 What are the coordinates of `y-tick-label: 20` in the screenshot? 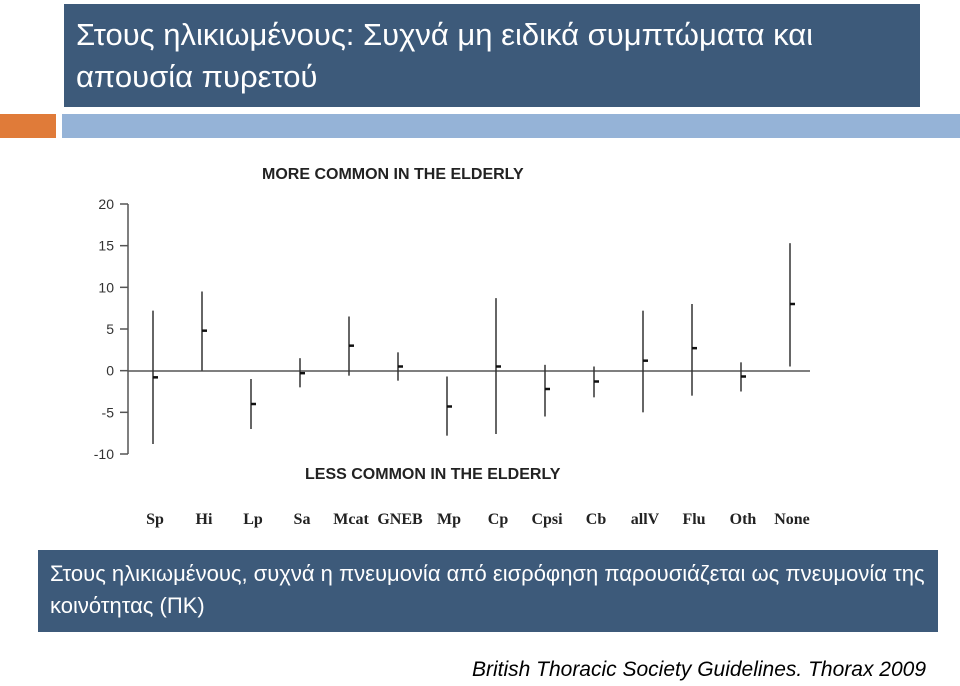 It's located at (106, 204).